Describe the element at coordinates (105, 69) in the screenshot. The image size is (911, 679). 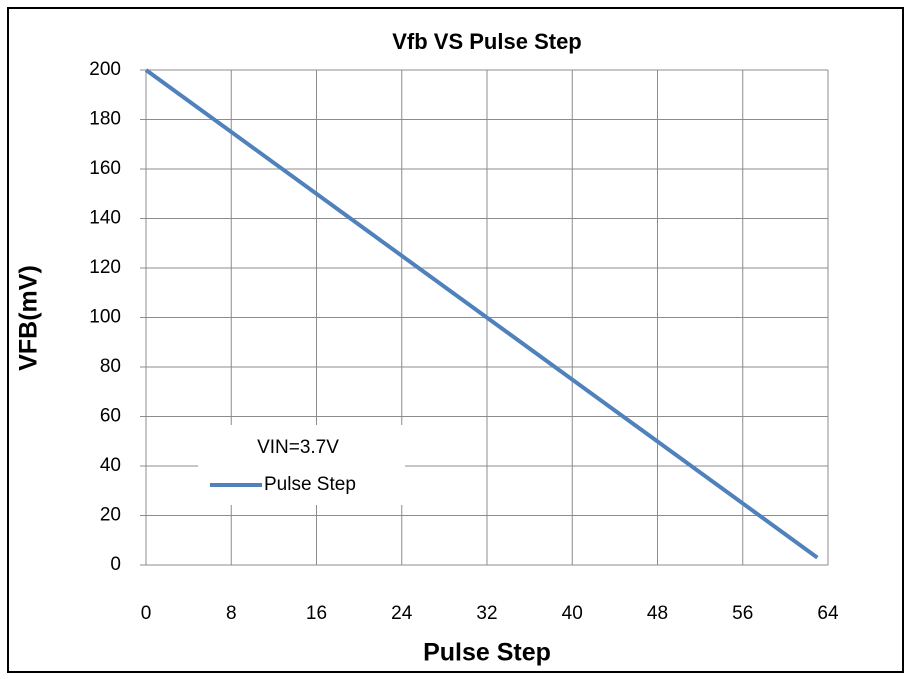
I see `y-tick-label: 200` at that location.